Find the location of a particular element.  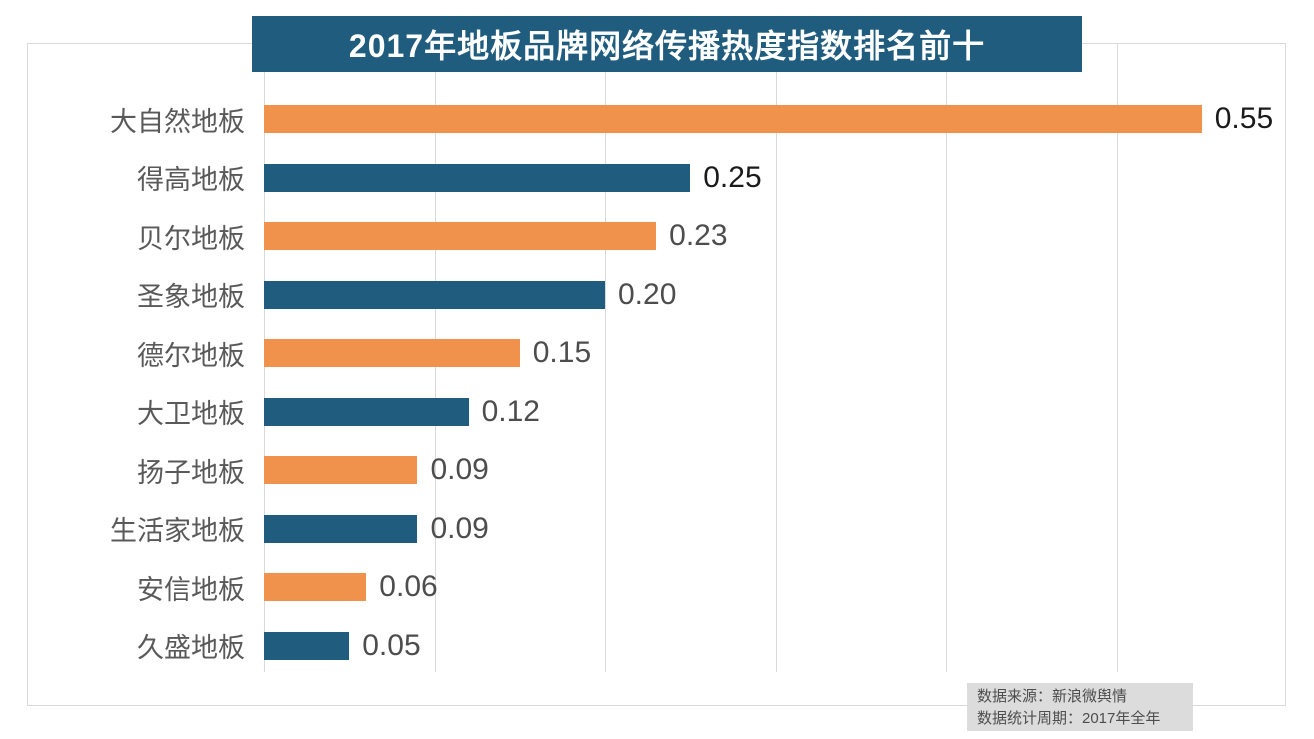

bar-row: 圣象地板 0.20 is located at coordinates (657, 295).